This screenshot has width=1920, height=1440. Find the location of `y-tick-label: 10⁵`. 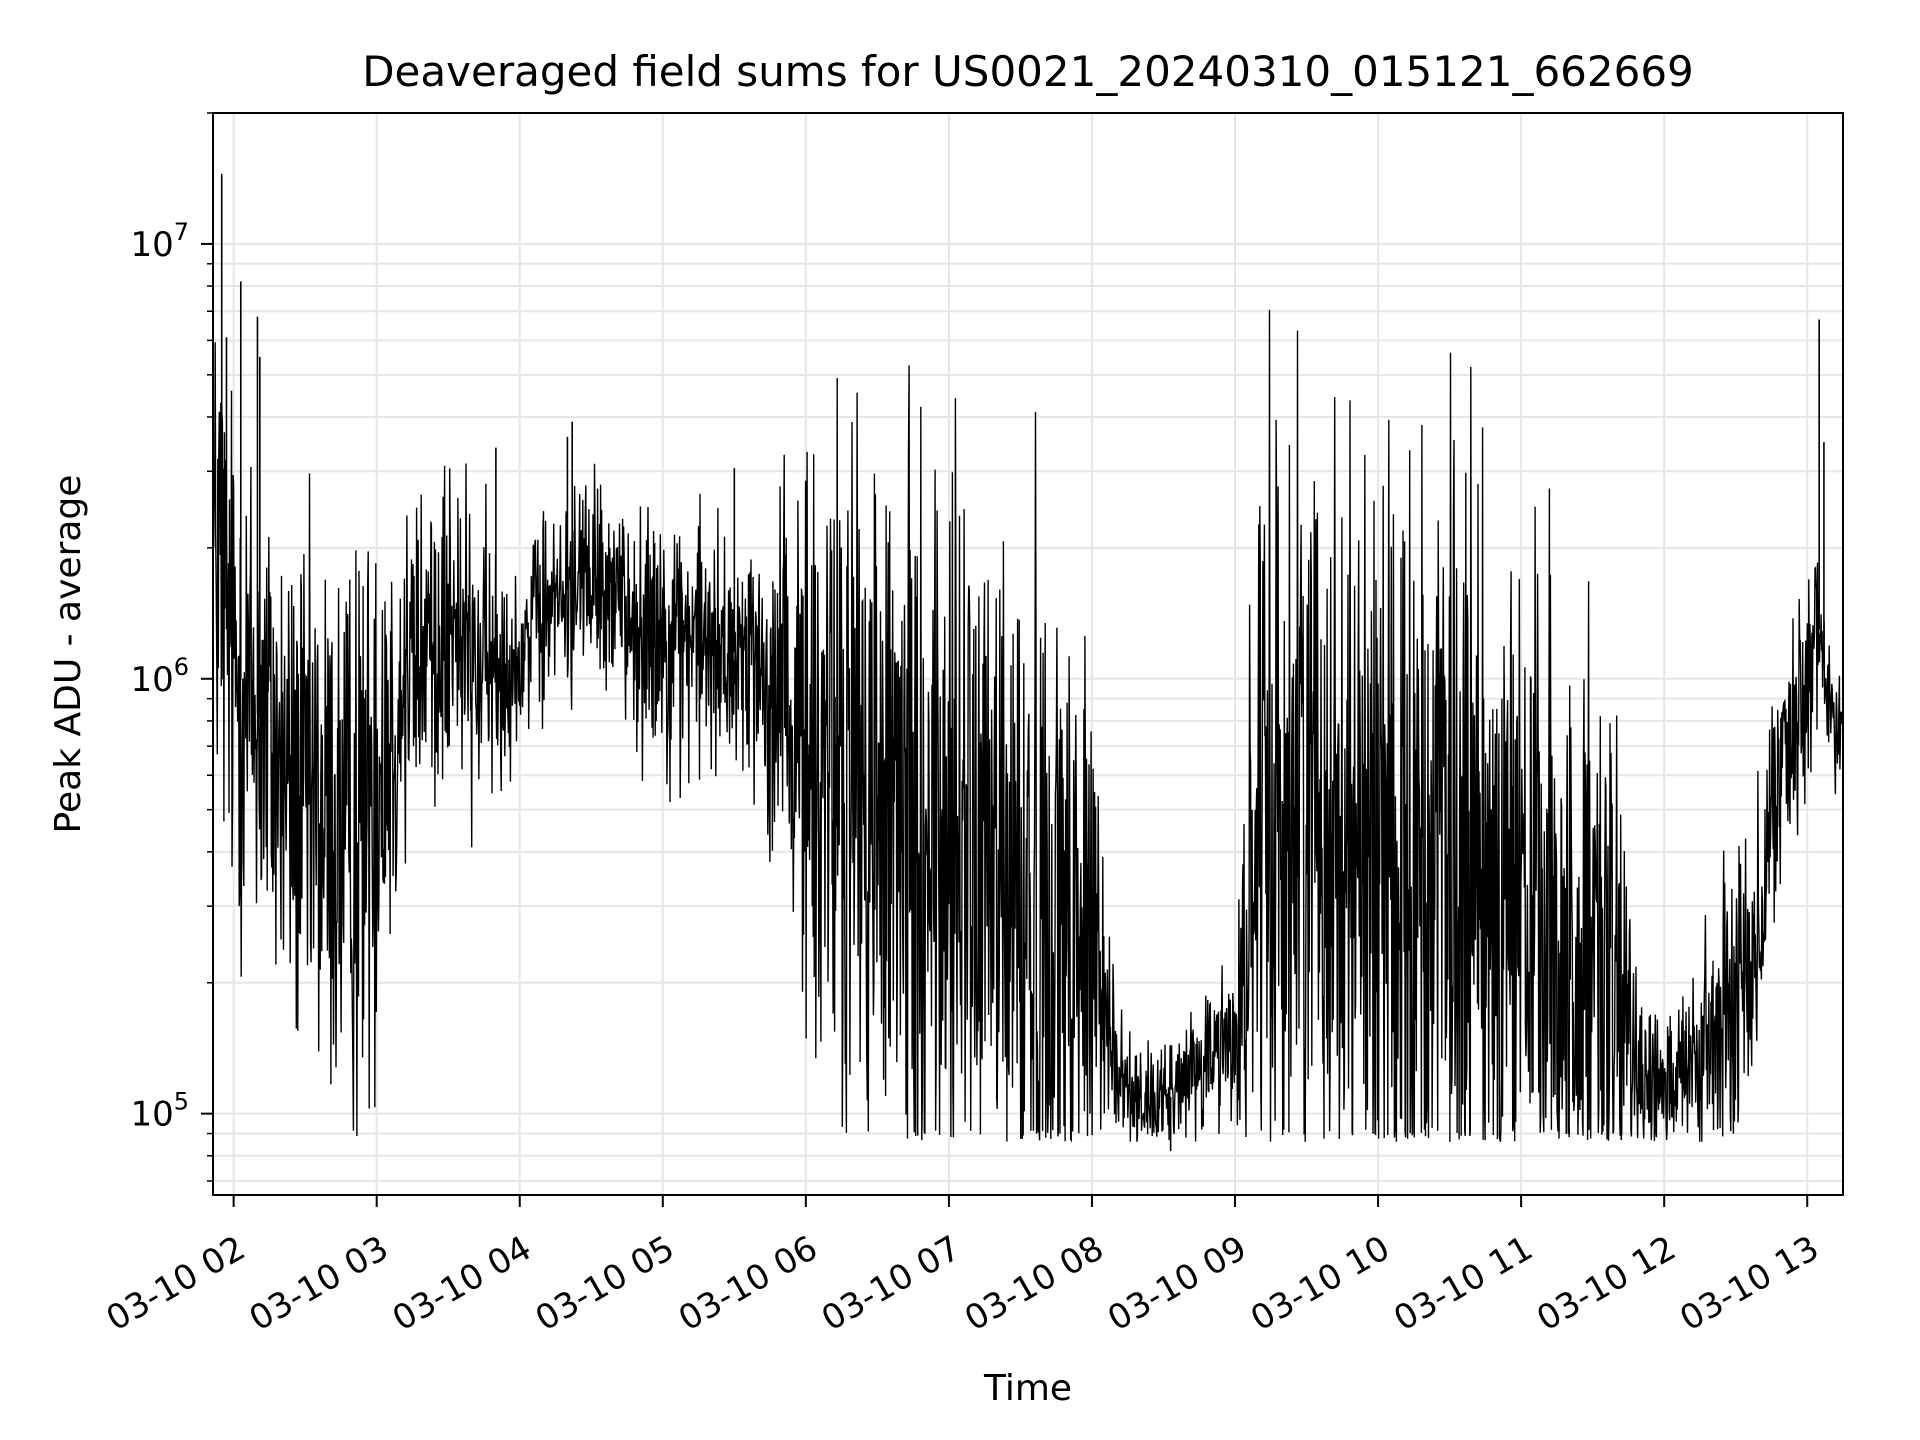

y-tick-label: 10⁵ is located at coordinates (159, 1111).